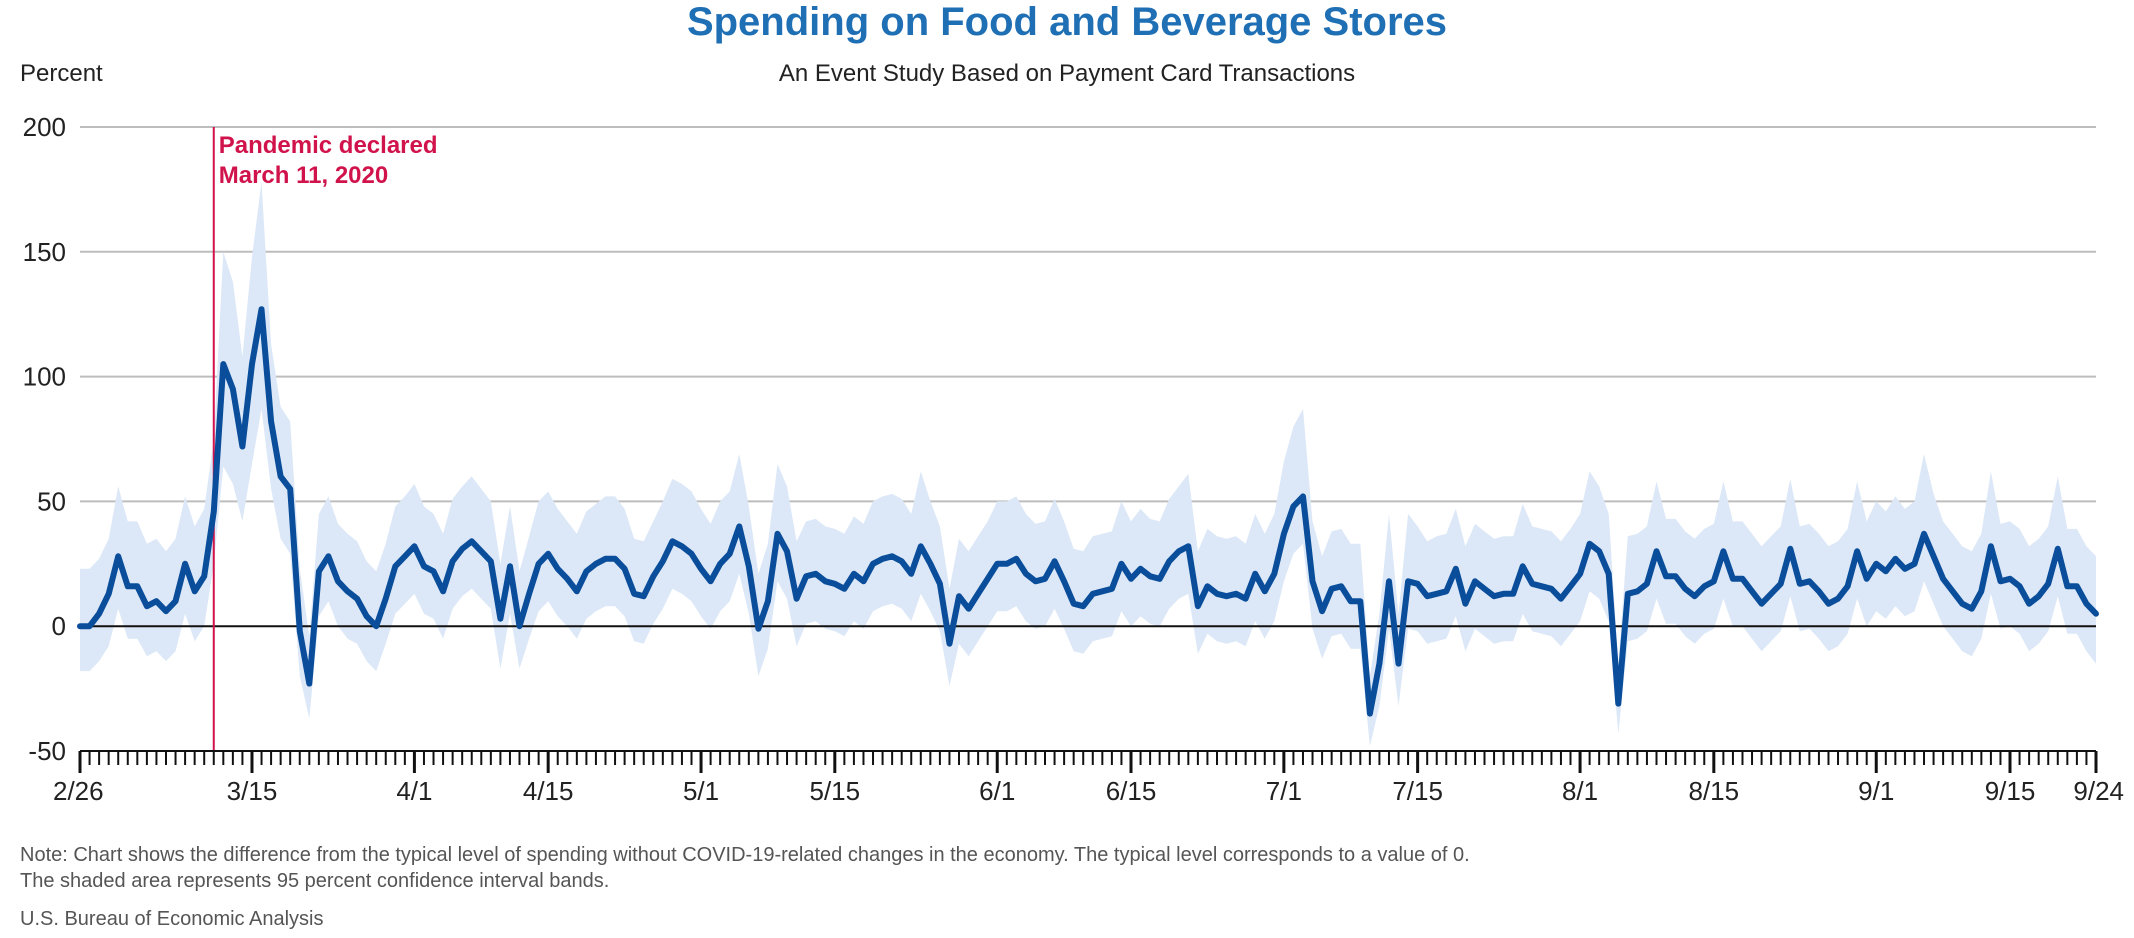 Image resolution: width=2134 pixels, height=938 pixels. I want to click on y-tick-label: 0, so click(59, 626).